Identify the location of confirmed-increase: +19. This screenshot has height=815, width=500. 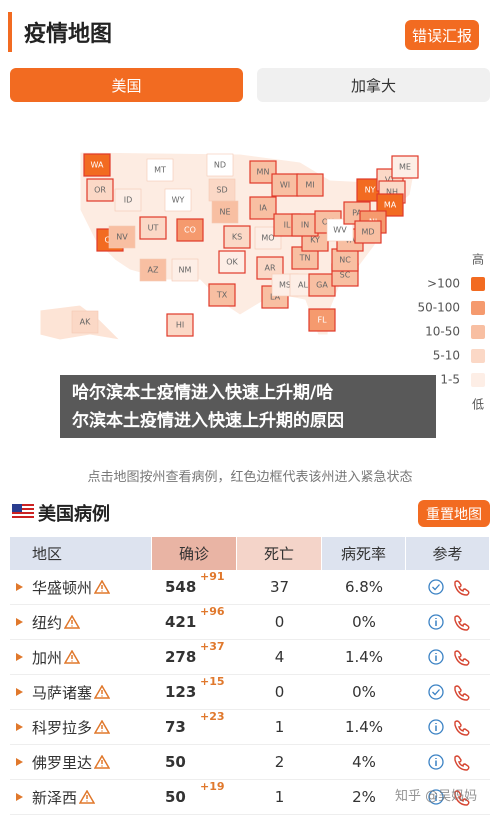
(212, 786).